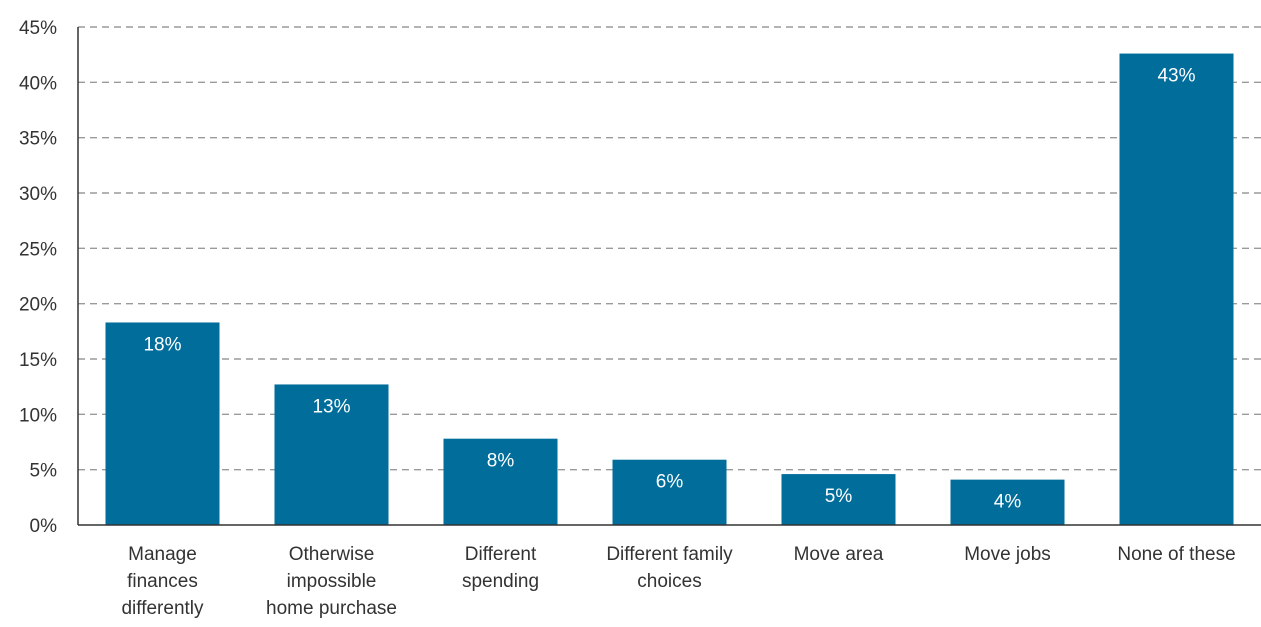 This screenshot has height=627, width=1261. I want to click on x-tick-label: Move jobs, so click(1007, 554).